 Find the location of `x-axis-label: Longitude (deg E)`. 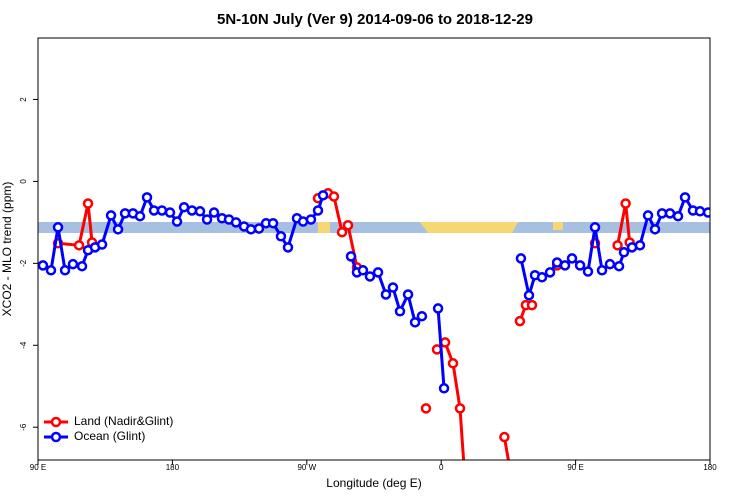

x-axis-label: Longitude (deg E) is located at coordinates (373, 483).